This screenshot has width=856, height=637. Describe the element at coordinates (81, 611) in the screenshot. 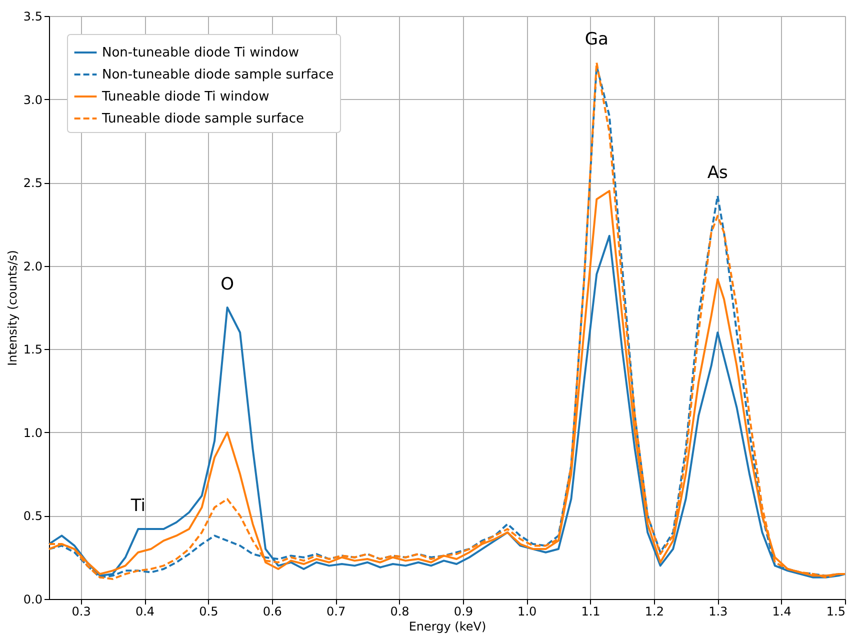

I see `x-tick-label: 0.3` at that location.